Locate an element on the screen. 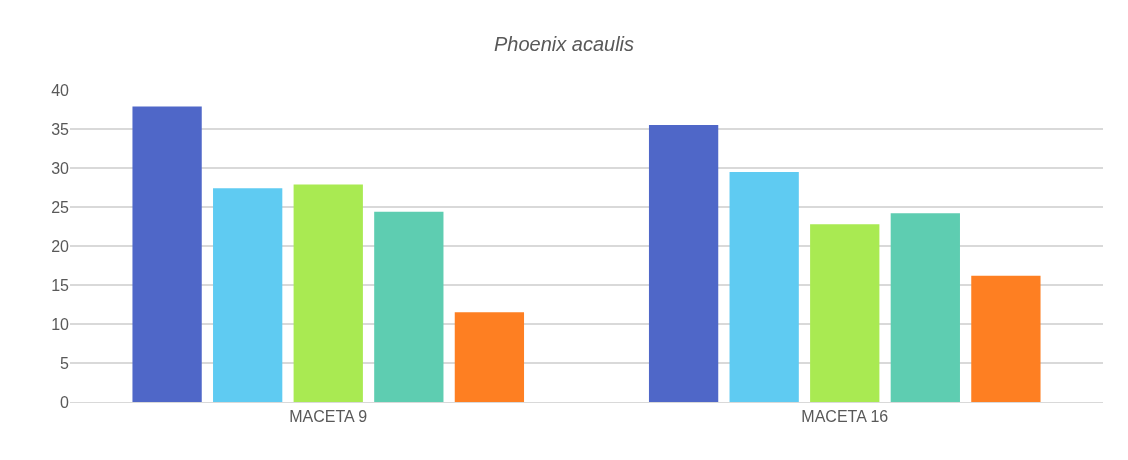 The image size is (1128, 460). x-tick-label: MACETA 9 is located at coordinates (328, 417).